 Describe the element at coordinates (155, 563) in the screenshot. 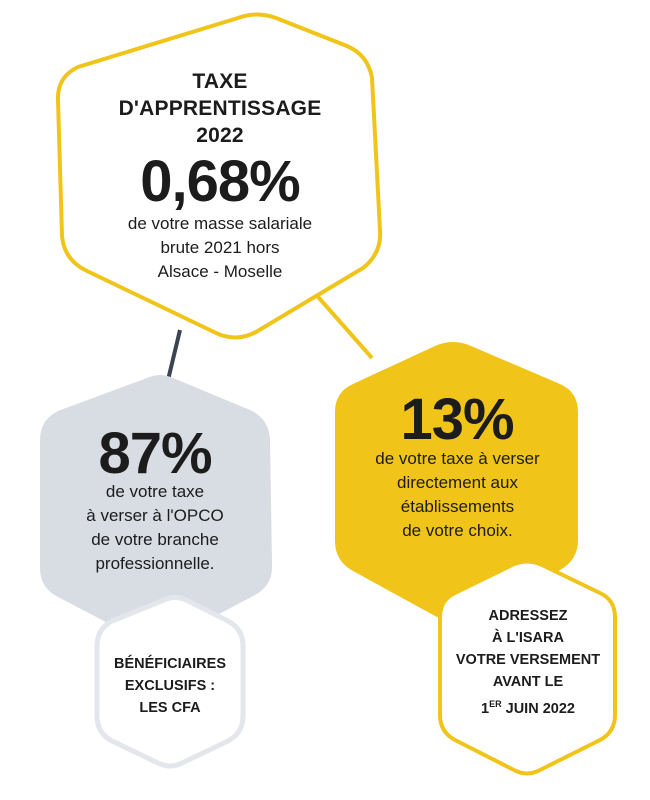

I see `left-desc-line-4: professionnelle.` at that location.